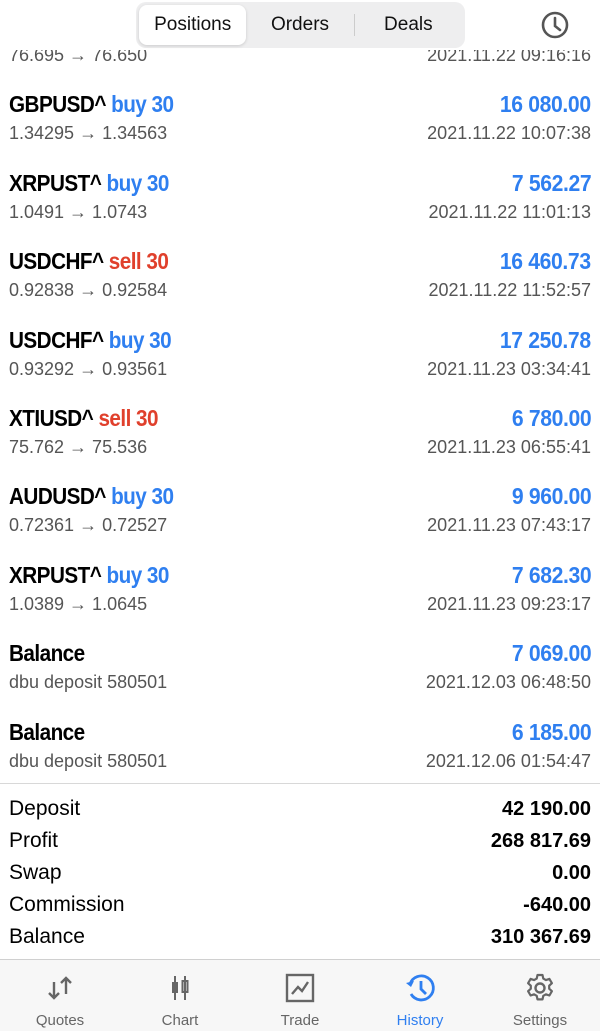  Describe the element at coordinates (557, 904) in the screenshot. I see `summary-value: -640.00` at that location.